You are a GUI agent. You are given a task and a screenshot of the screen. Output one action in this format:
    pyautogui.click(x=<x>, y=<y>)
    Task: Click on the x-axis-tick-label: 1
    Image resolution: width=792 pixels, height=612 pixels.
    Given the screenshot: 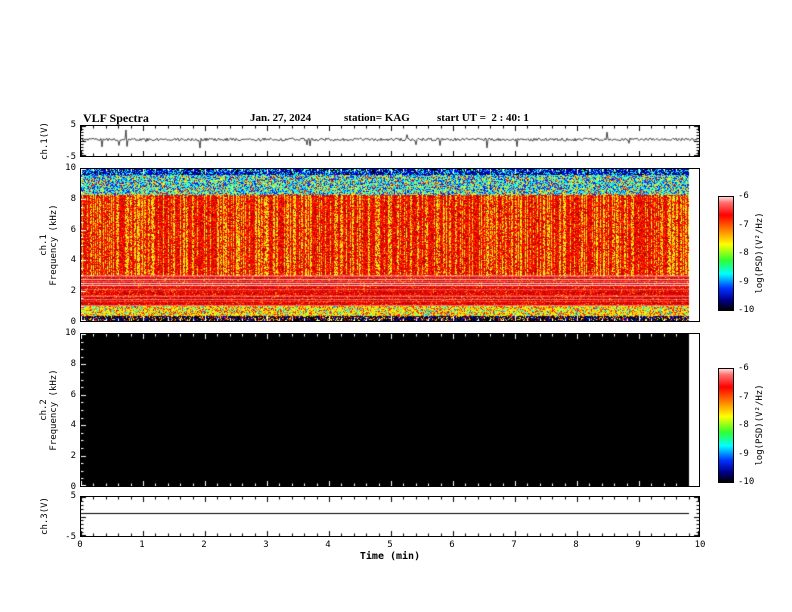 What is the action you would take?
    pyautogui.click(x=142, y=545)
    